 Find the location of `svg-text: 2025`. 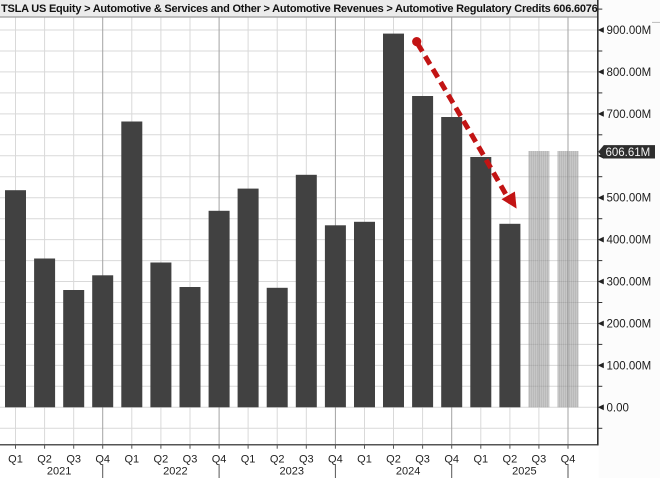

svg-text: 2025 is located at coordinates (524, 472).